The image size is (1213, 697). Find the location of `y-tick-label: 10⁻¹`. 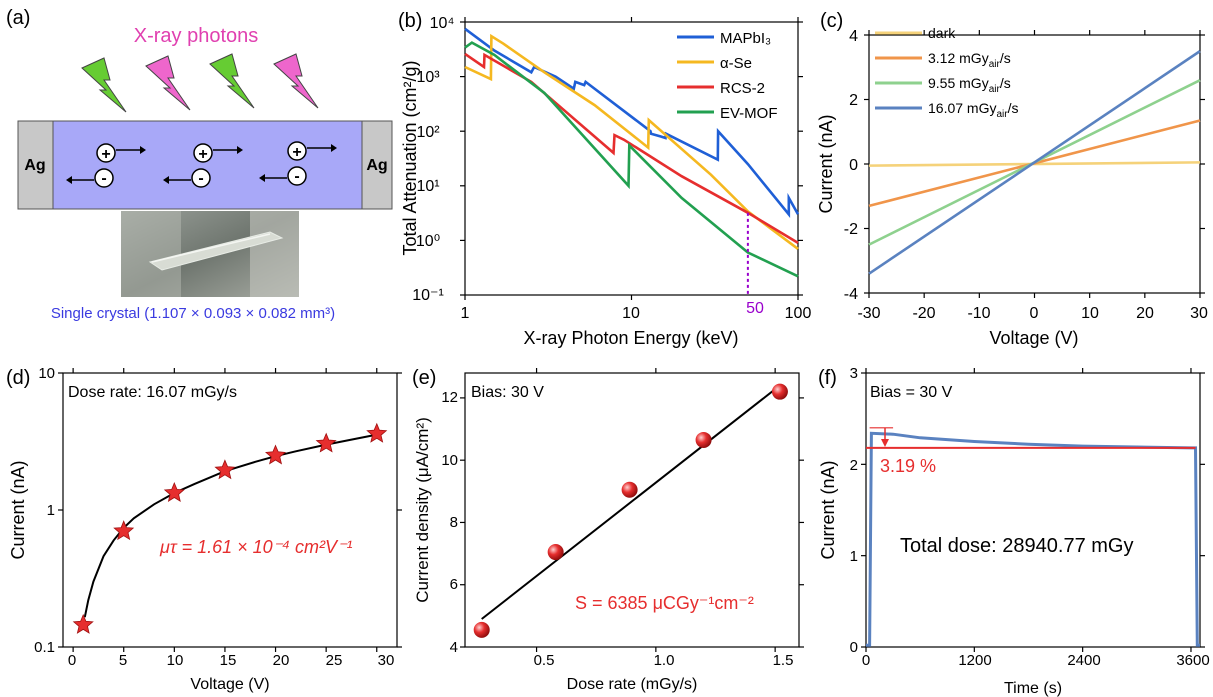

y-tick-label: 10⁻¹ is located at coordinates (428, 295).